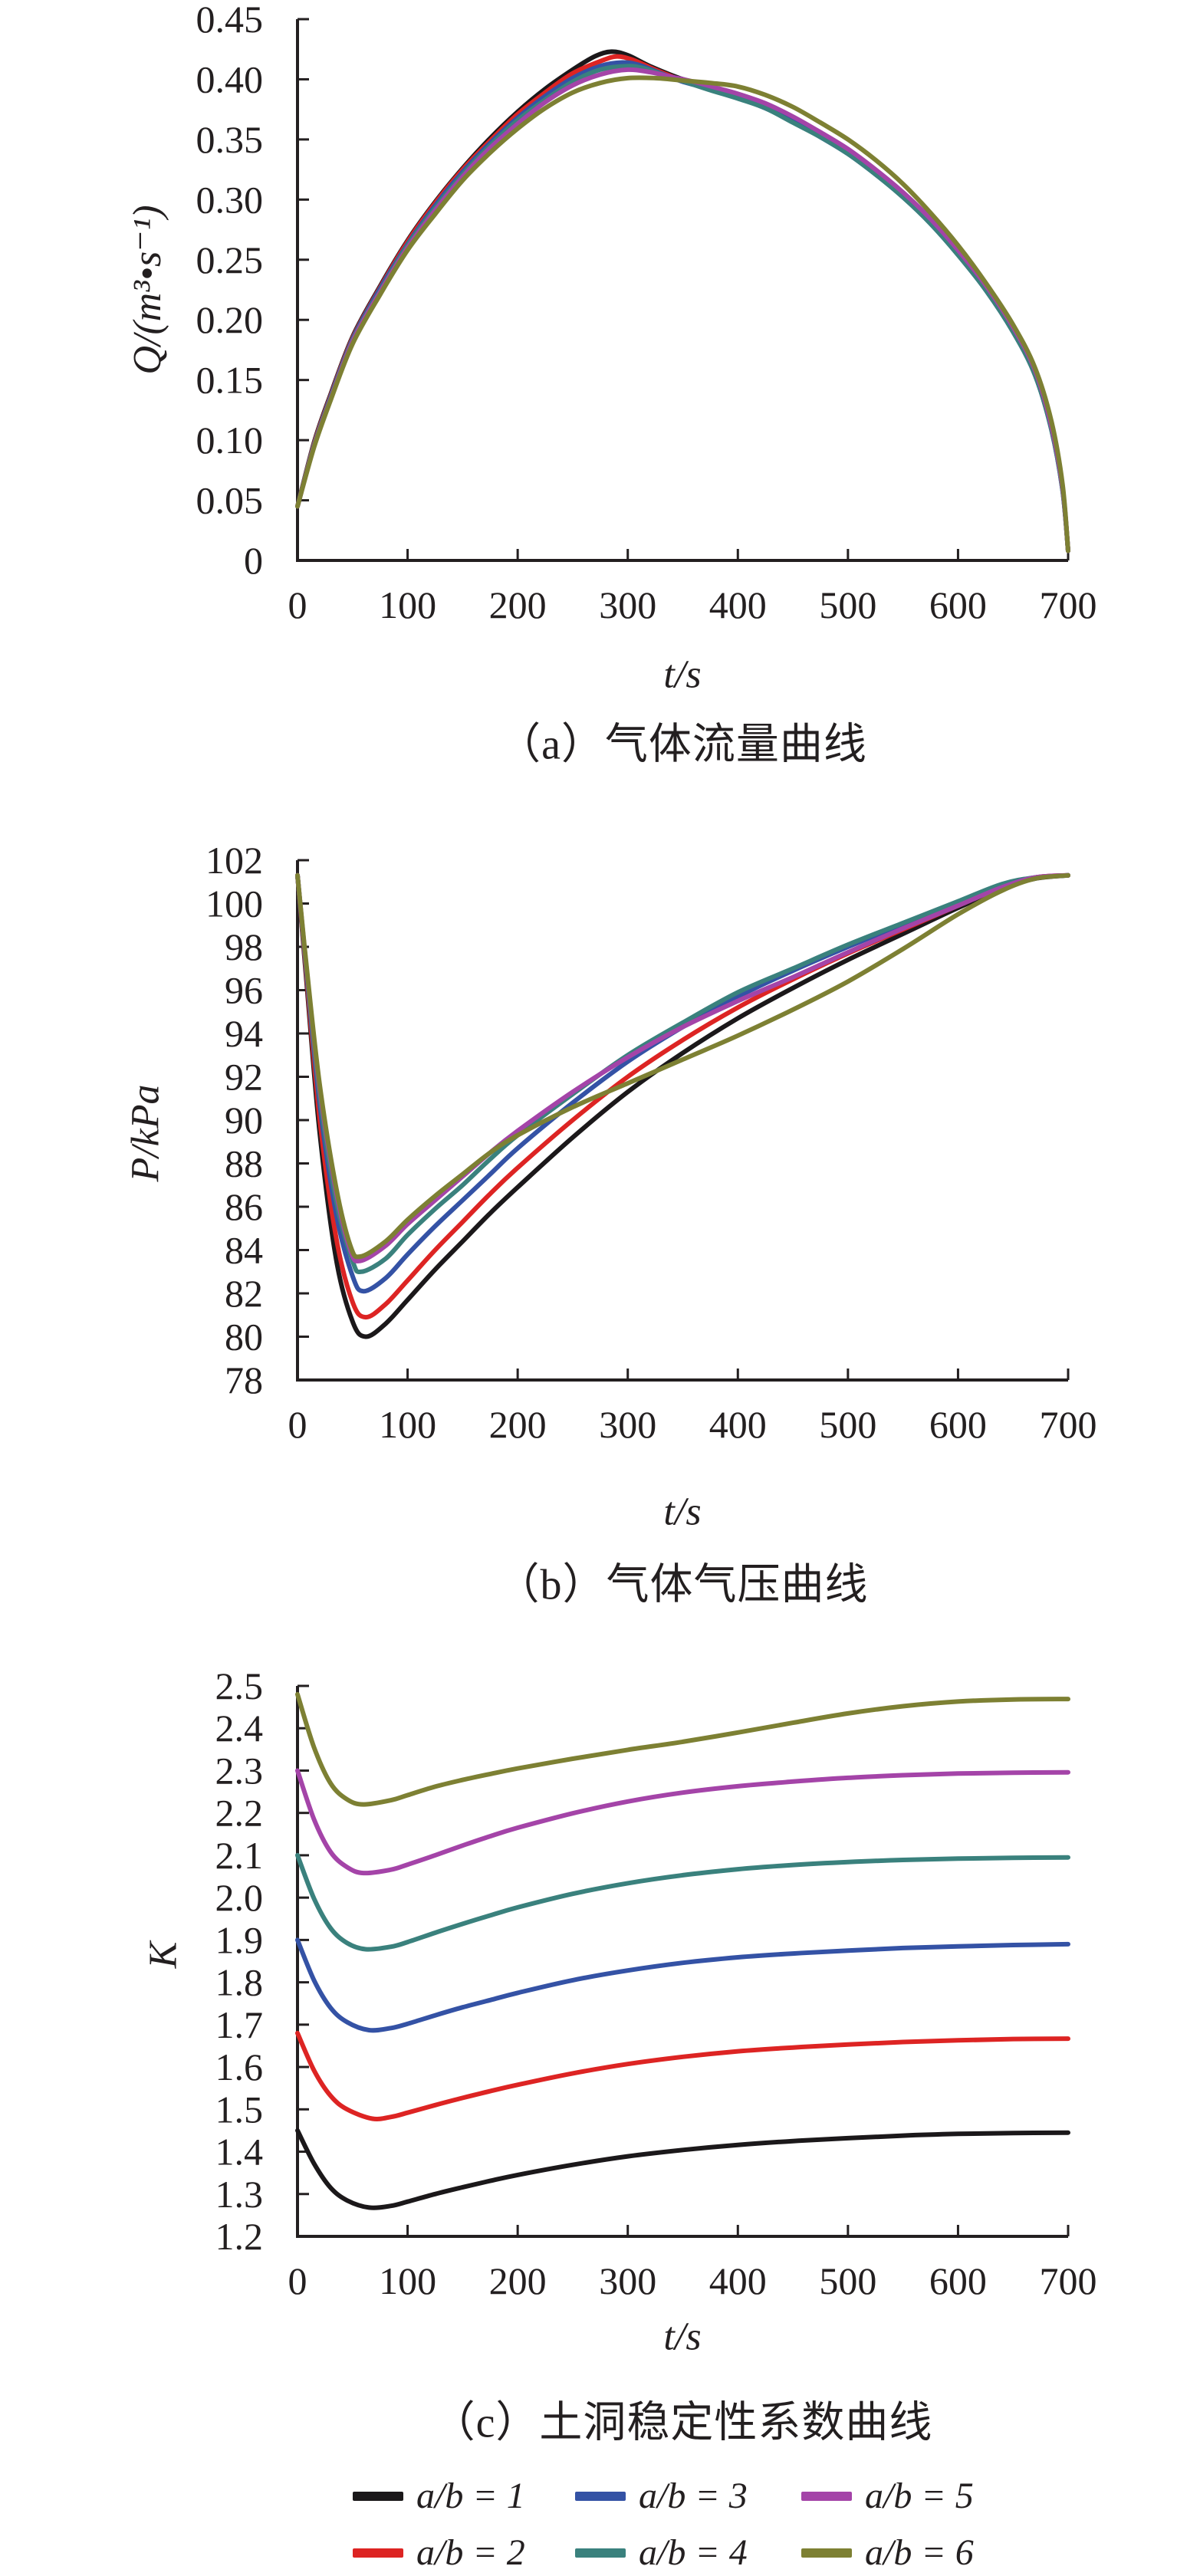 The image size is (1177, 2576). What do you see at coordinates (244, 1033) in the screenshot?
I see `y-tick-label: 94` at bounding box center [244, 1033].